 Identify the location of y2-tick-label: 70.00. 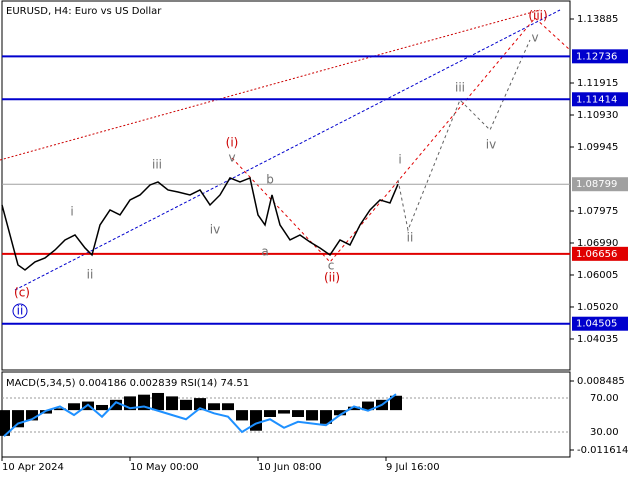
(604, 398).